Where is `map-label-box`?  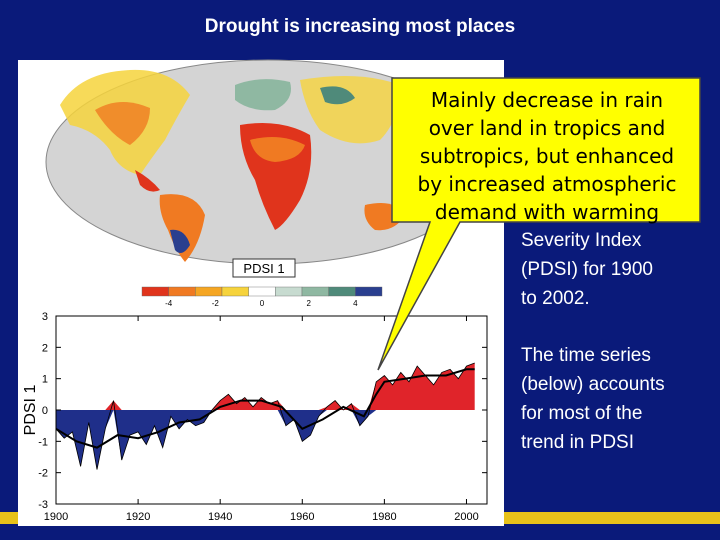
map-label-box is located at coordinates (264, 268).